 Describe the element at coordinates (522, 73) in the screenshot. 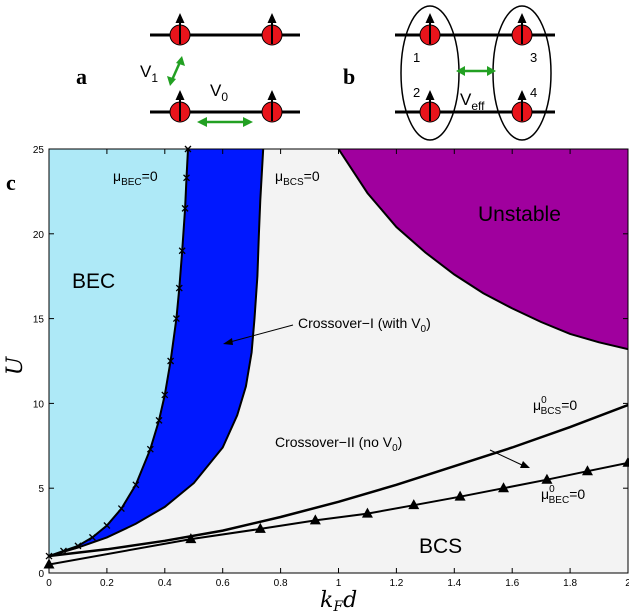

I see `pair-ellipse-right` at that location.